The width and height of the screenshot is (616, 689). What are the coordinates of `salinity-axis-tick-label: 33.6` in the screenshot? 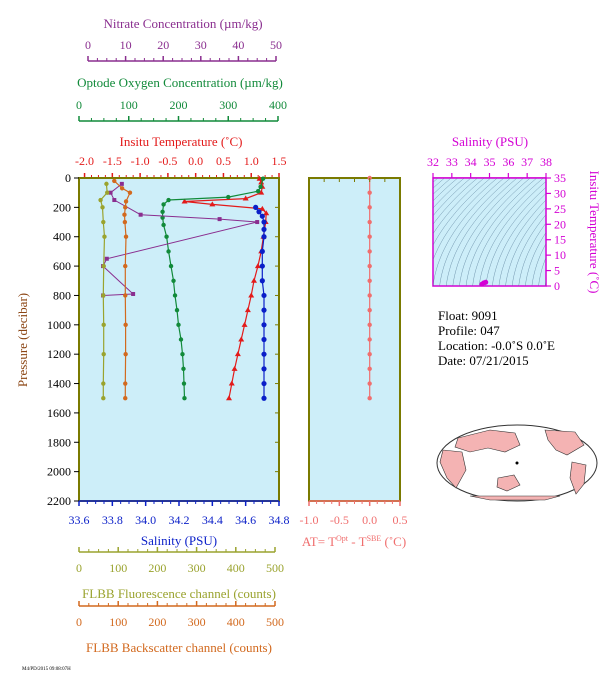 It's located at (79, 520).